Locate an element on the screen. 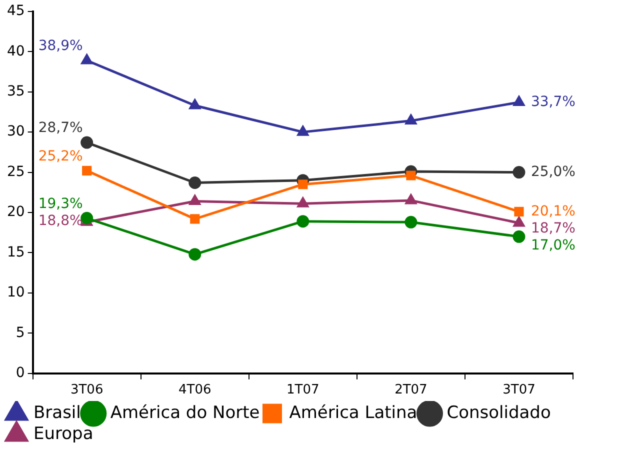  x-tick-label: 2T07 is located at coordinates (411, 390).